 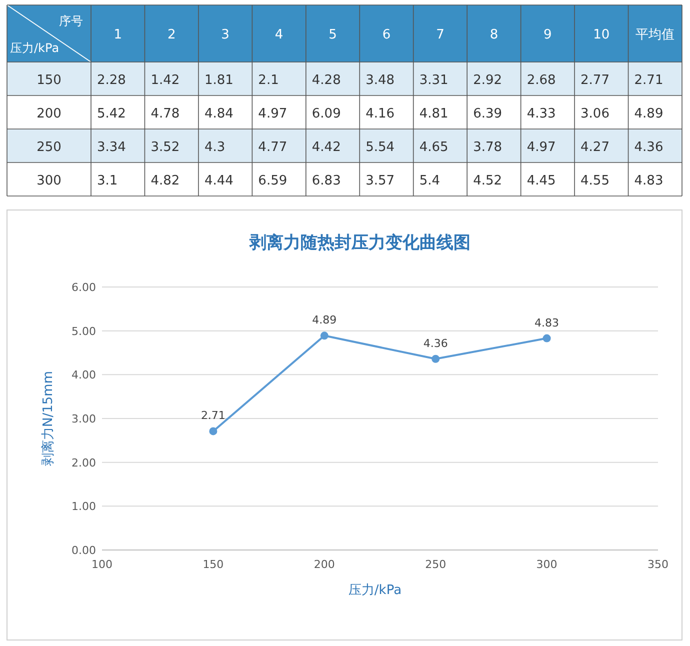 What do you see at coordinates (165, 114) in the screenshot?
I see `data-label: 4.78` at bounding box center [165, 114].